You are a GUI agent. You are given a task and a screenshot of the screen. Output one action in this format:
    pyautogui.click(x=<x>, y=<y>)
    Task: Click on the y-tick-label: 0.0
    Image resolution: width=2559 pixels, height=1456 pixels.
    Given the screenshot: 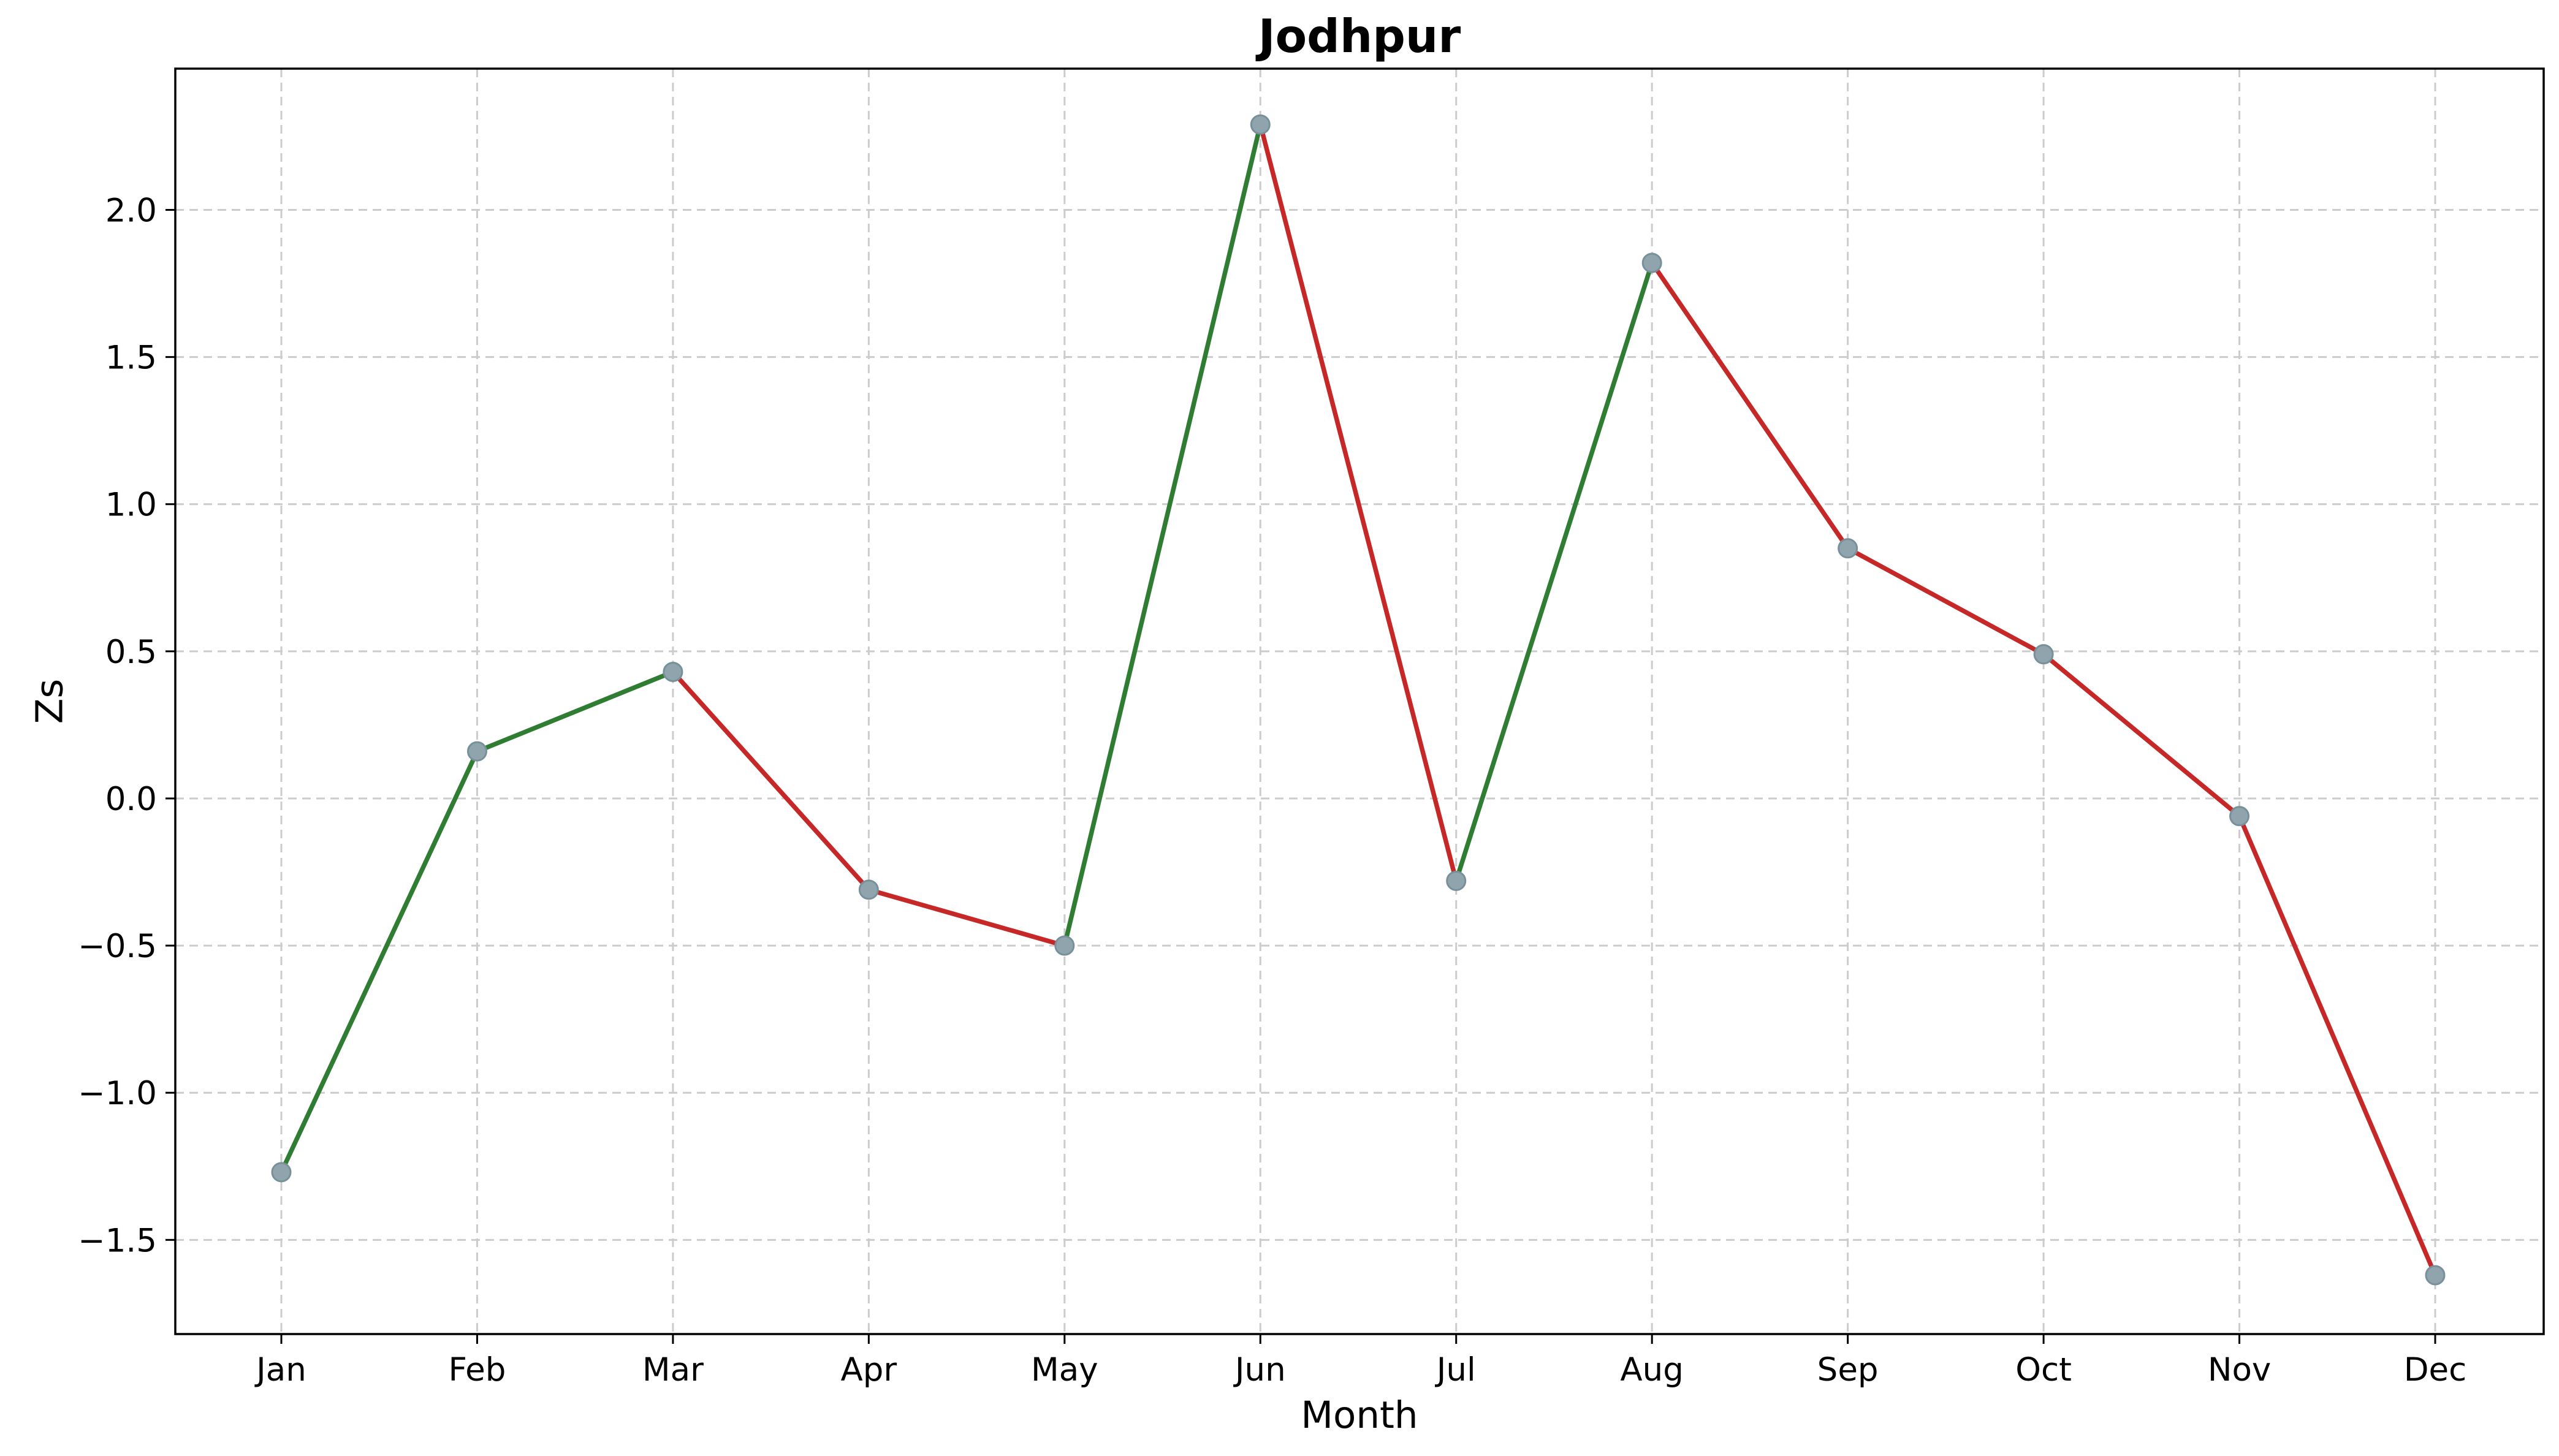 What is the action you would take?
    pyautogui.click(x=131, y=799)
    